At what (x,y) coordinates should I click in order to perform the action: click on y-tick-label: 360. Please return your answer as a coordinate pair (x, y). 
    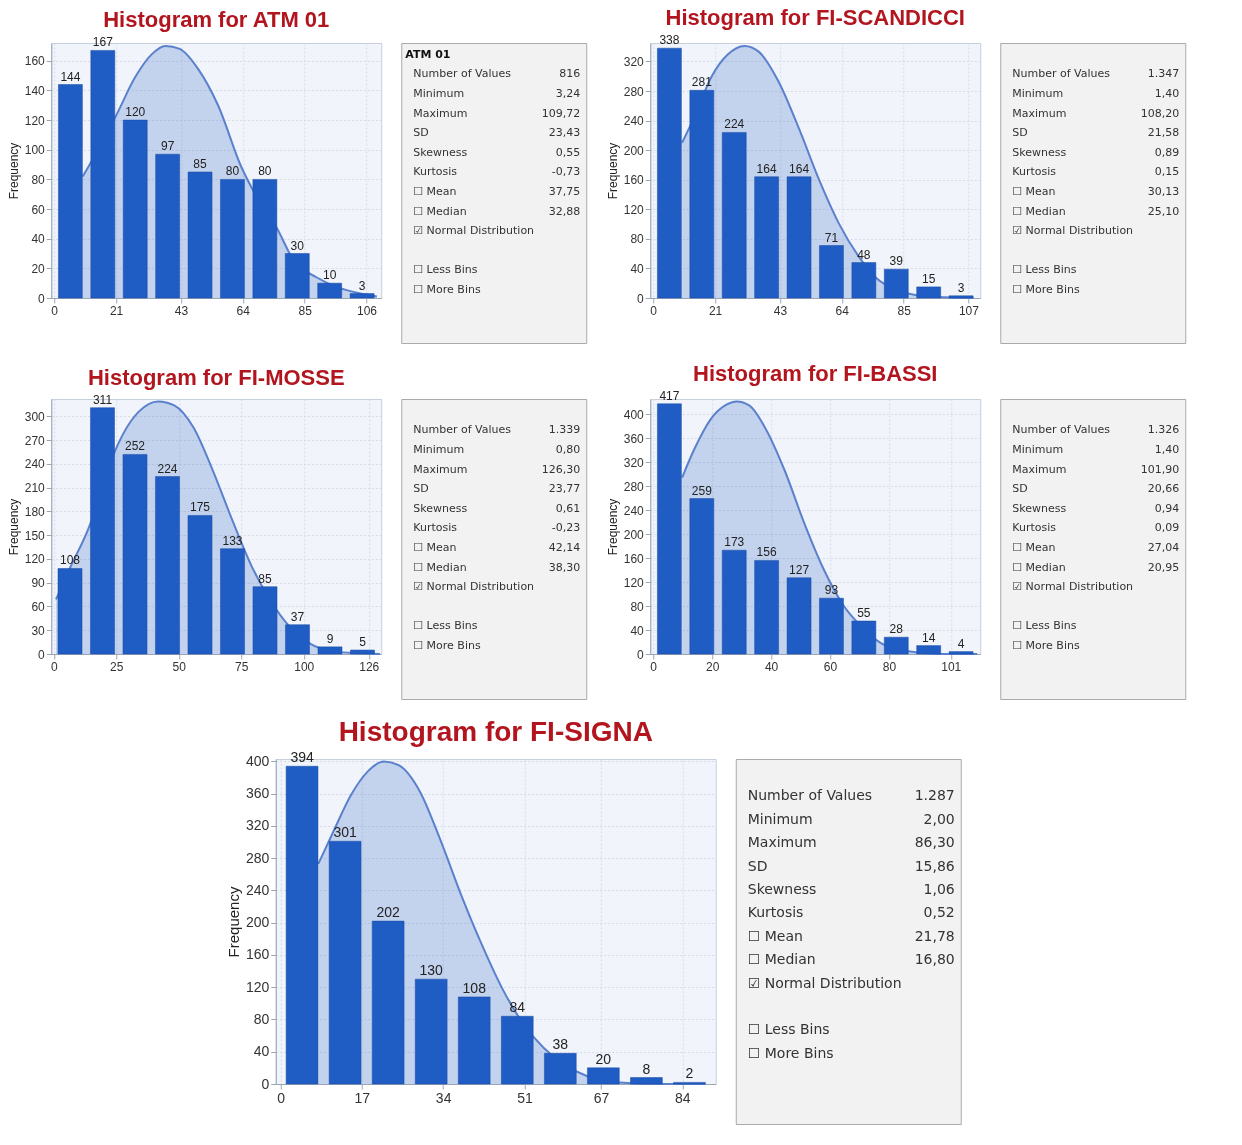
    Looking at the image, I should click on (257, 793).